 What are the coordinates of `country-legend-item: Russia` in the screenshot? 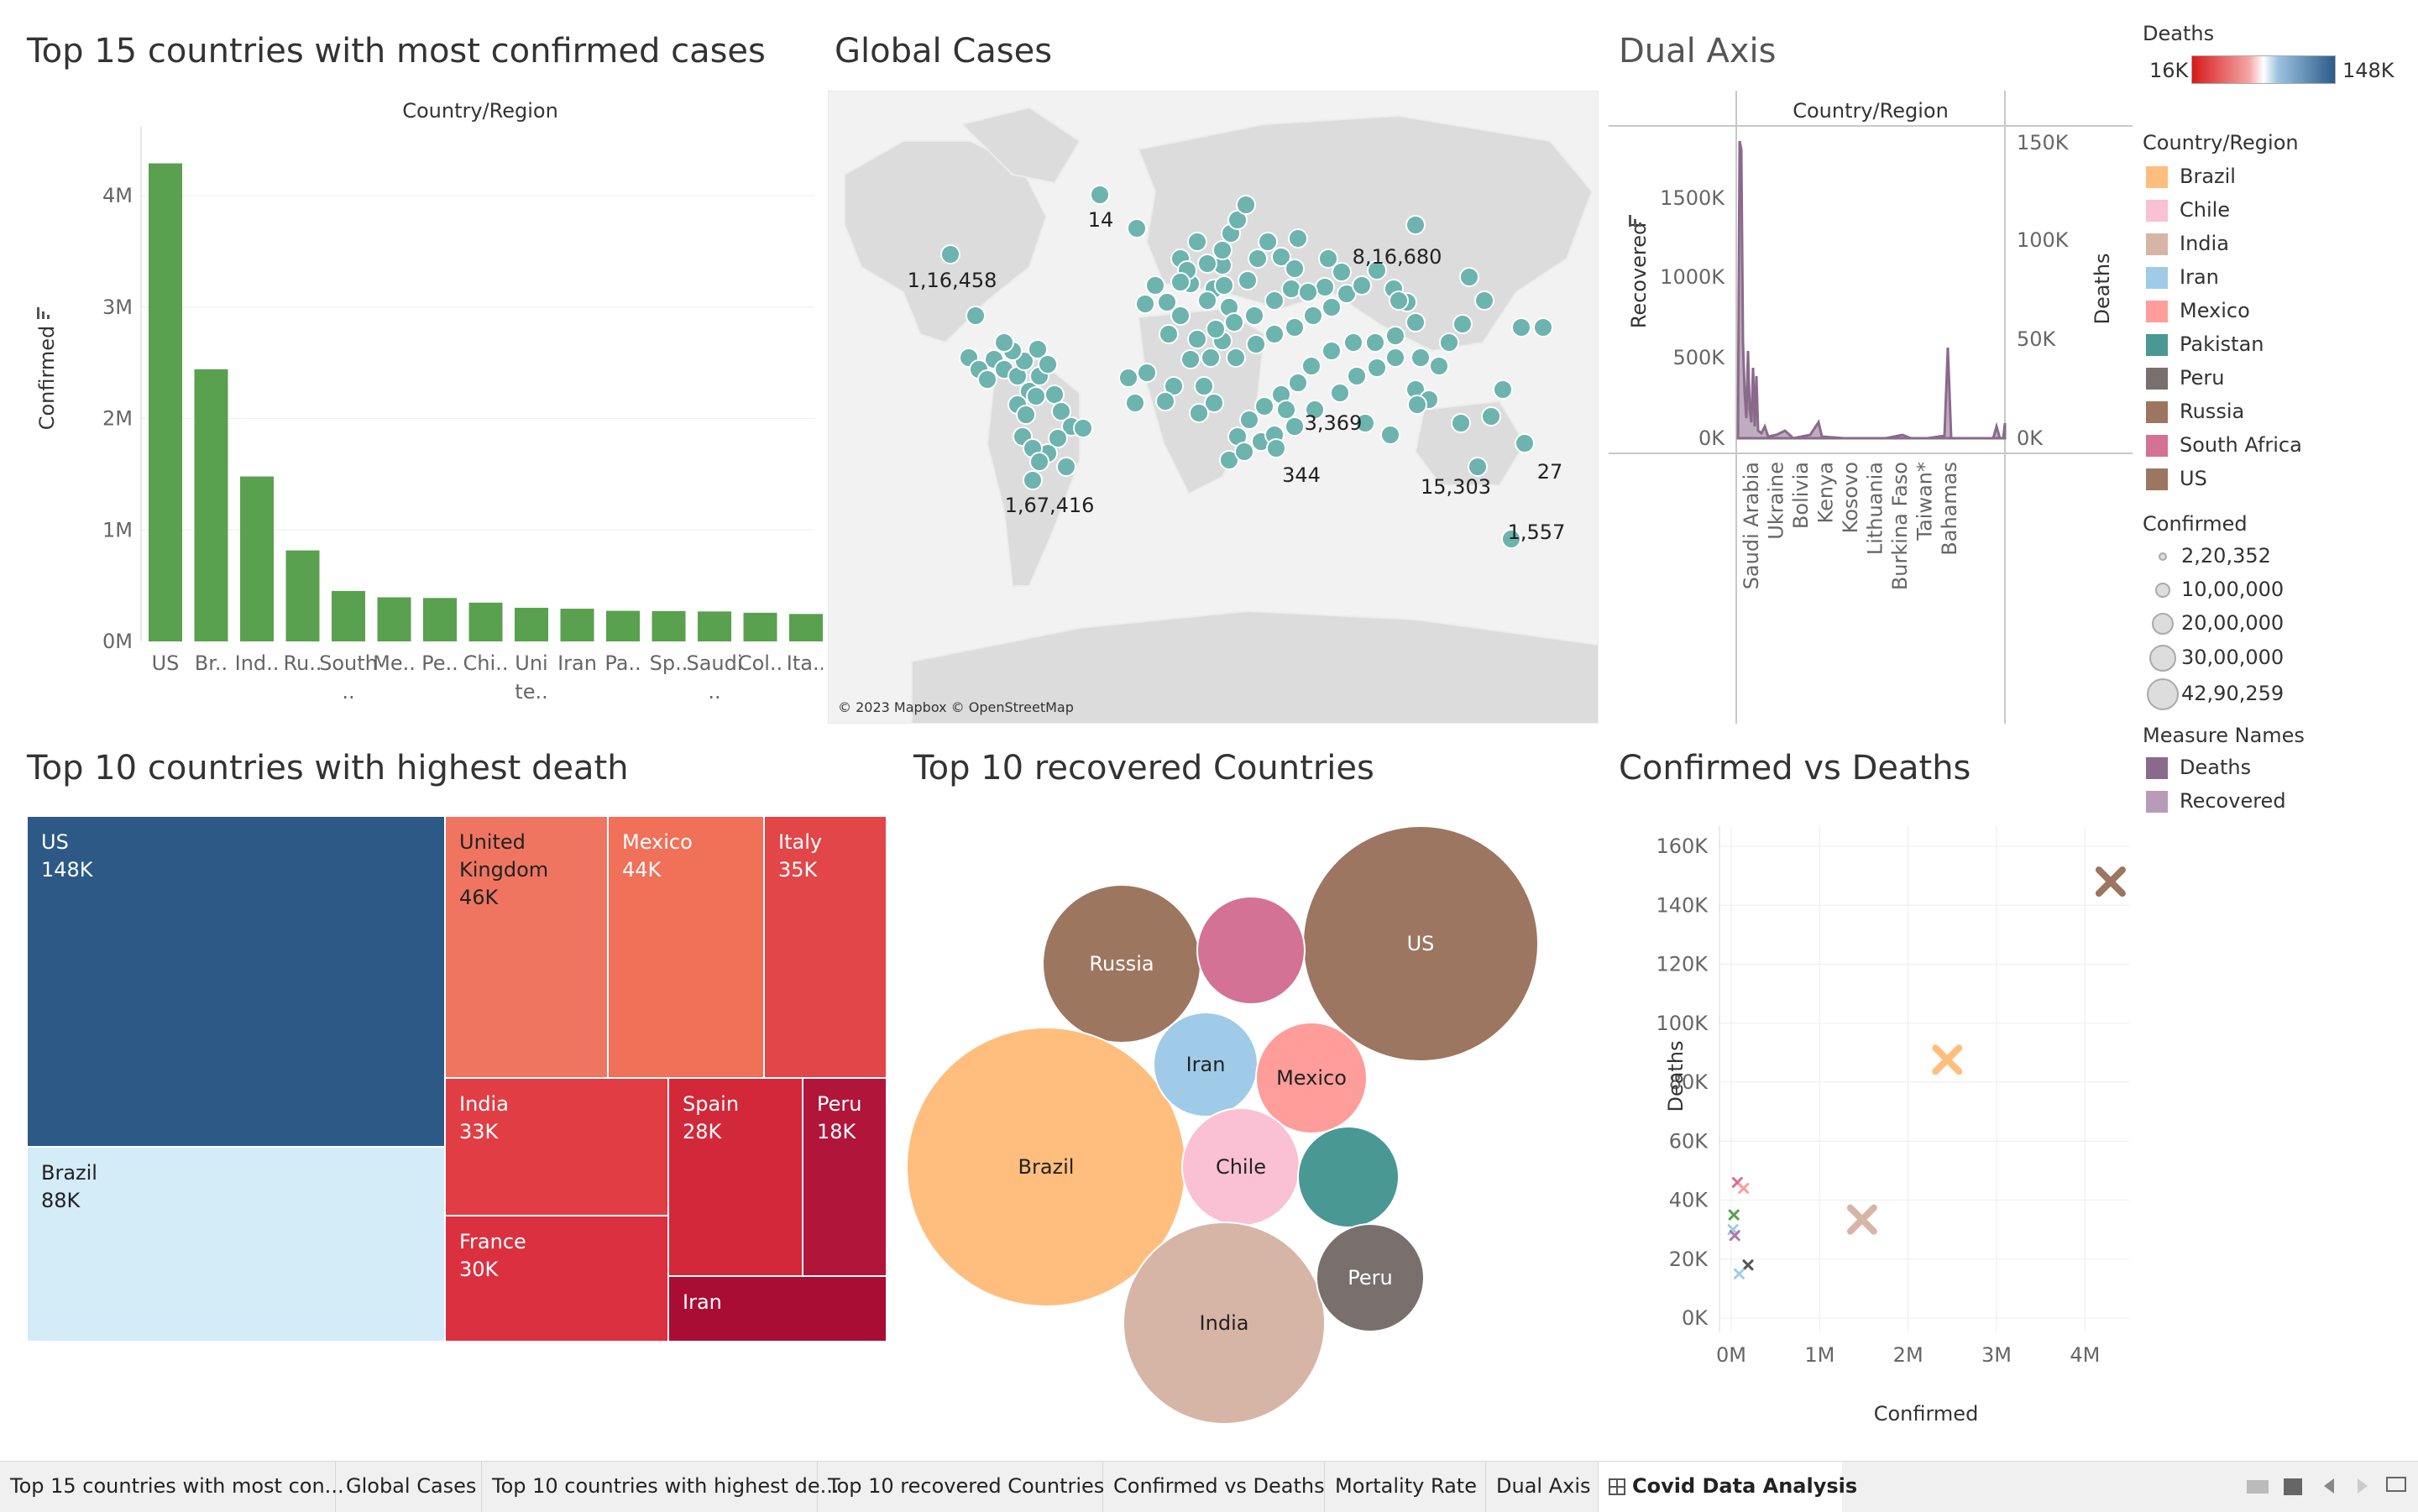 It's located at (2195, 412).